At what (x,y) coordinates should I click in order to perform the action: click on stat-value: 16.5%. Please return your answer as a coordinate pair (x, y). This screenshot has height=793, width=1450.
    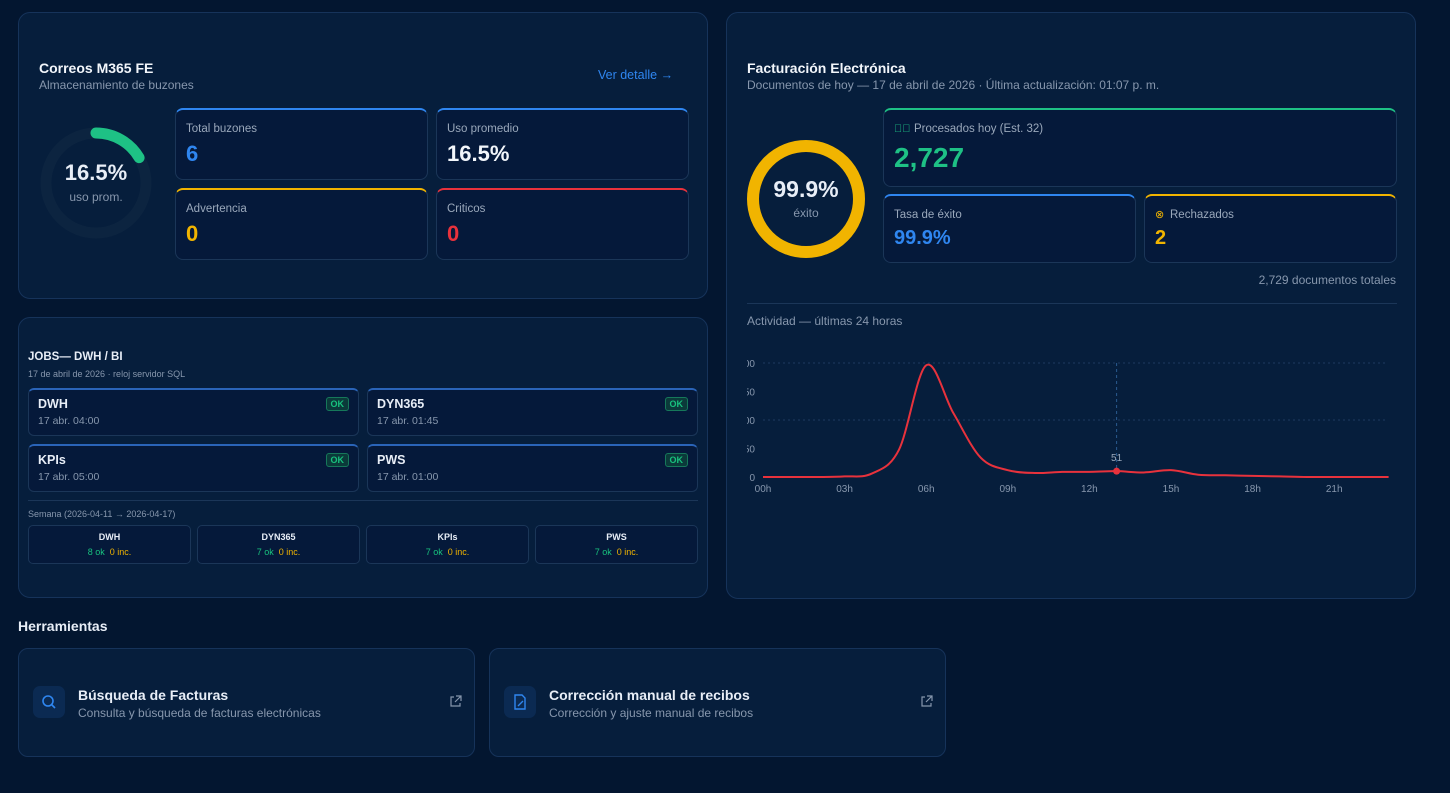
    Looking at the image, I should click on (478, 153).